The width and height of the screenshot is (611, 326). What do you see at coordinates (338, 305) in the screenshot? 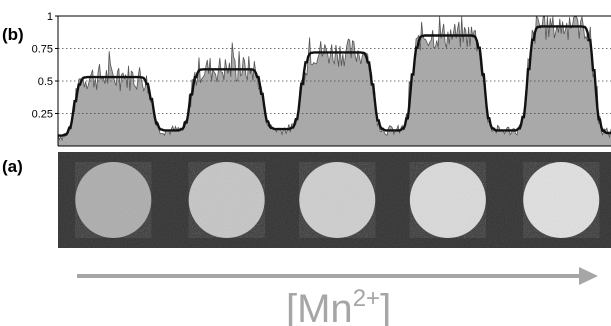
I see `concentration-label: [Mn2+]` at bounding box center [338, 305].